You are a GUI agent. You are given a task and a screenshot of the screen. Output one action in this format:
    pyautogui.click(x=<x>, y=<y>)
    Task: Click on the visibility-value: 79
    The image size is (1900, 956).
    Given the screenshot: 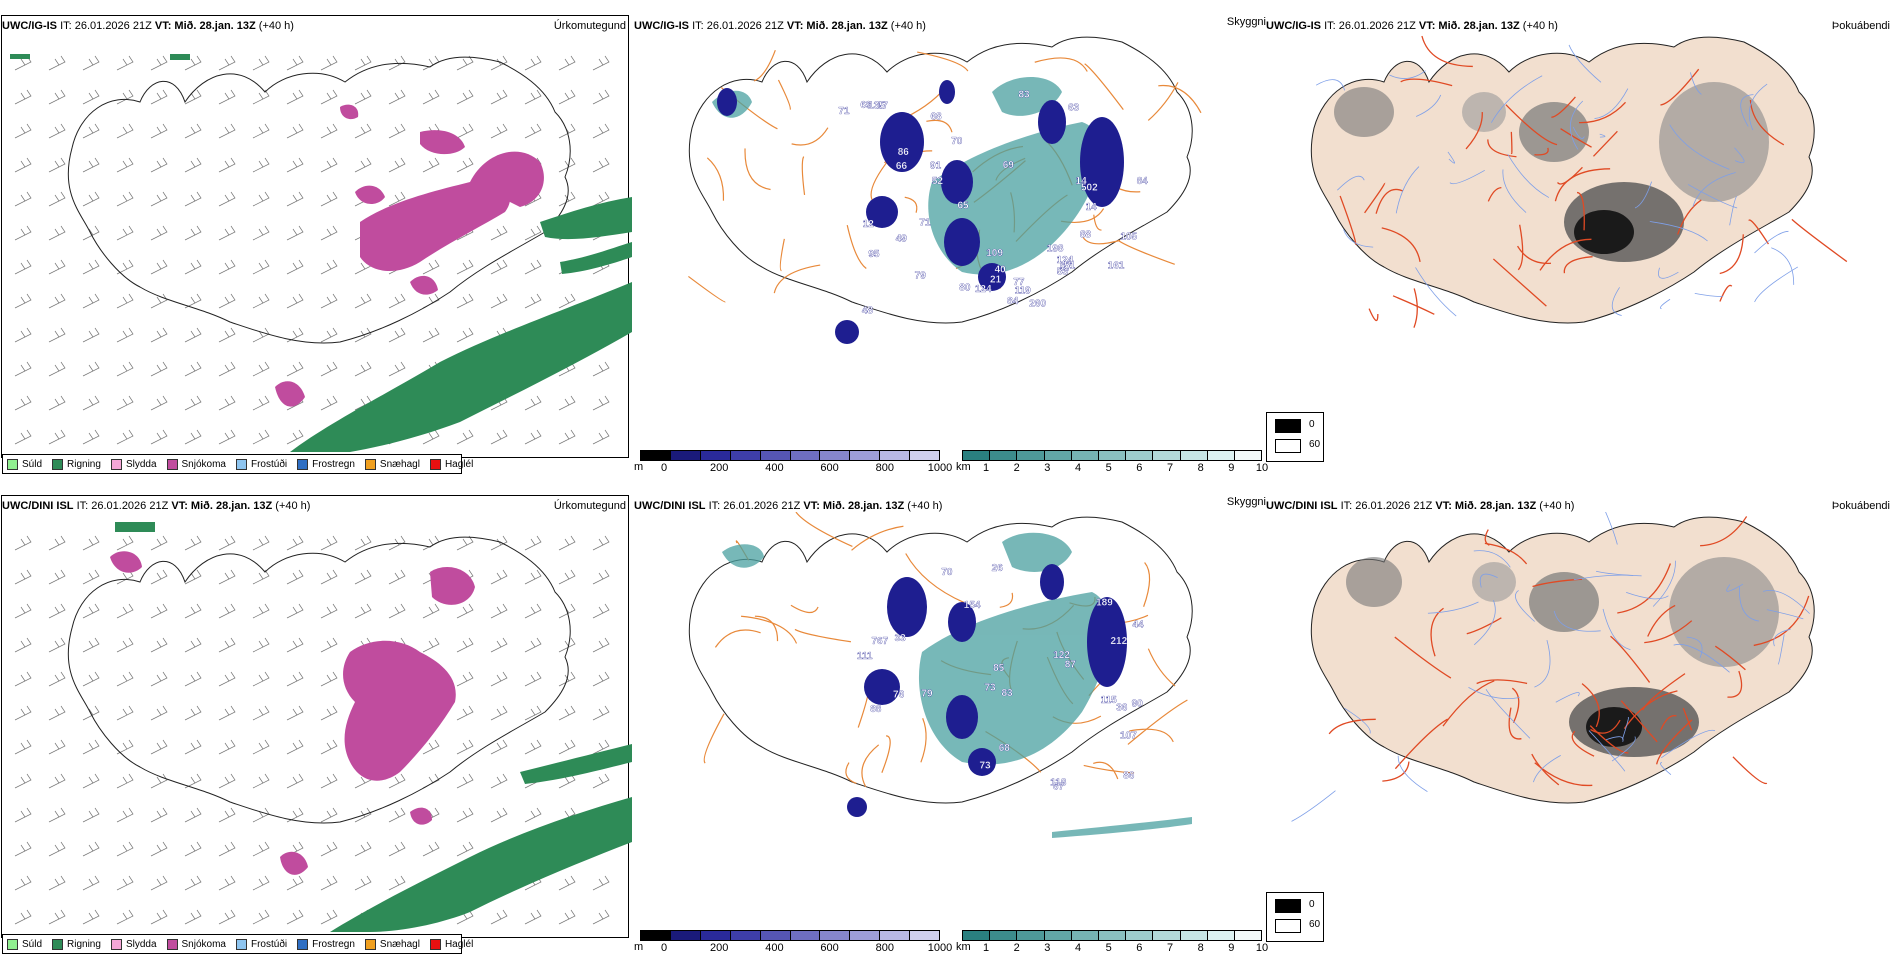 What is the action you would take?
    pyautogui.click(x=927, y=694)
    